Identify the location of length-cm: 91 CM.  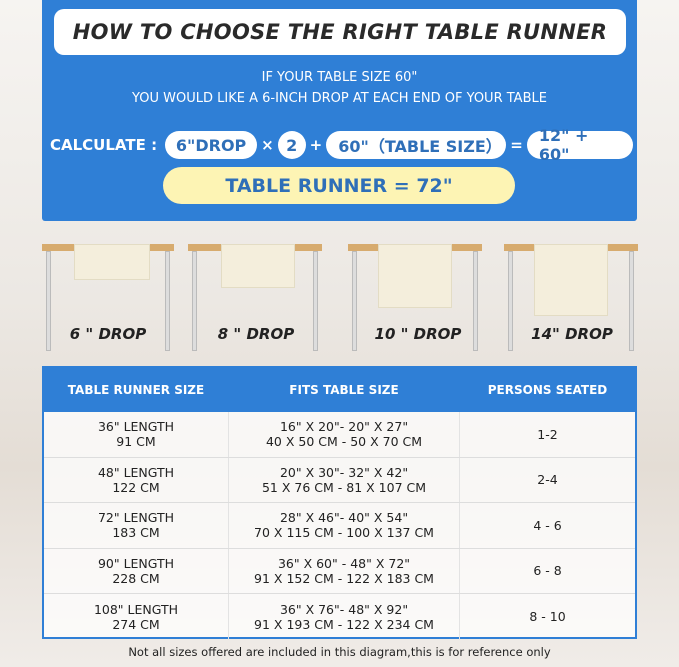
(136, 442).